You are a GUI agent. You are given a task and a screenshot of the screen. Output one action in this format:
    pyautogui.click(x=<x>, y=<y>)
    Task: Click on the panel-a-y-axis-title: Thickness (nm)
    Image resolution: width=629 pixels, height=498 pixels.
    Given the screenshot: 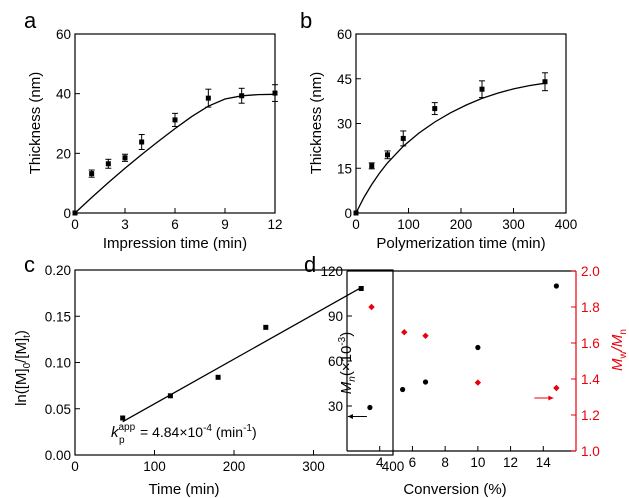 What is the action you would take?
    pyautogui.click(x=35, y=123)
    